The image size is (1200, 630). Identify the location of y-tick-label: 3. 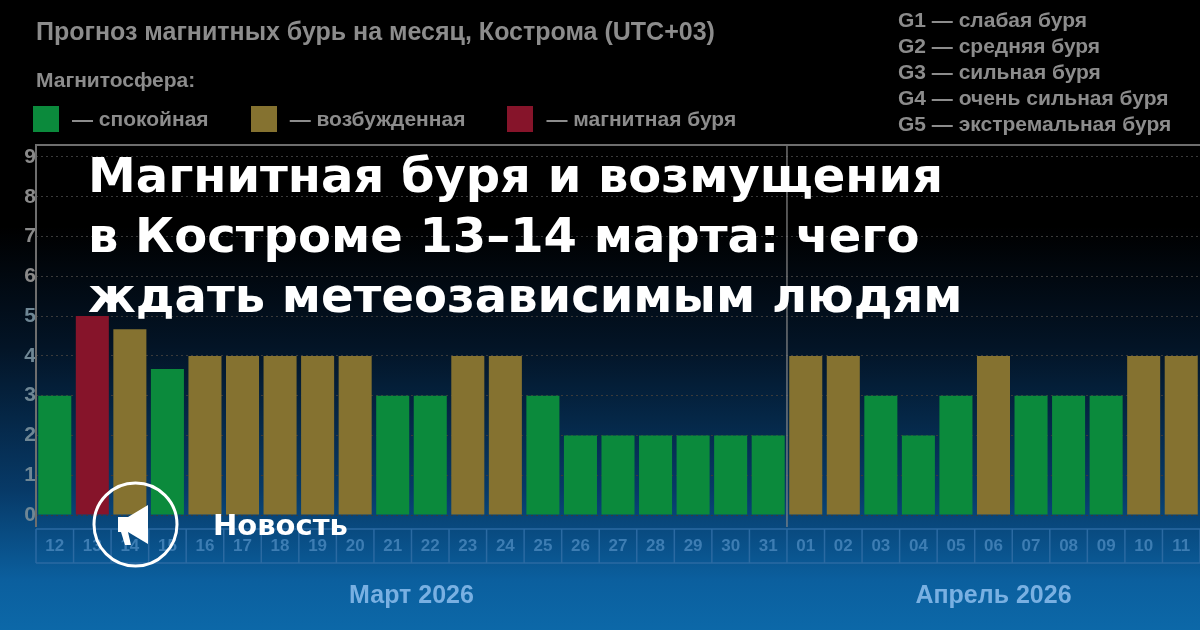
(30, 394).